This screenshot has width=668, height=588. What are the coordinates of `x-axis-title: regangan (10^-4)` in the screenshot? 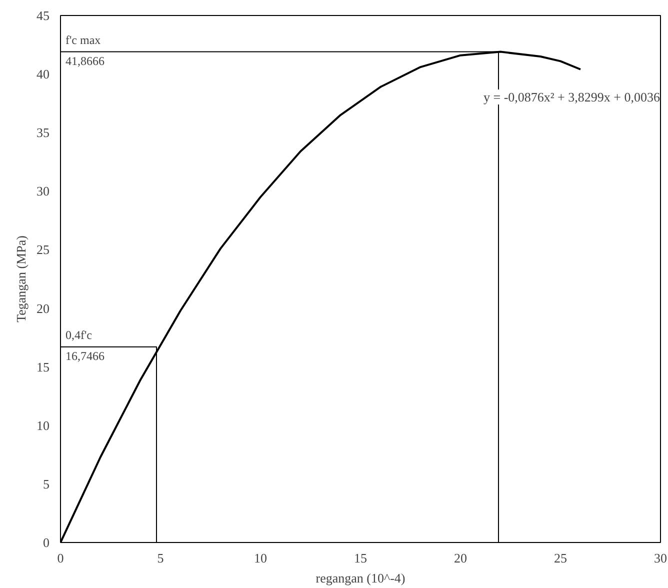 It's located at (361, 578).